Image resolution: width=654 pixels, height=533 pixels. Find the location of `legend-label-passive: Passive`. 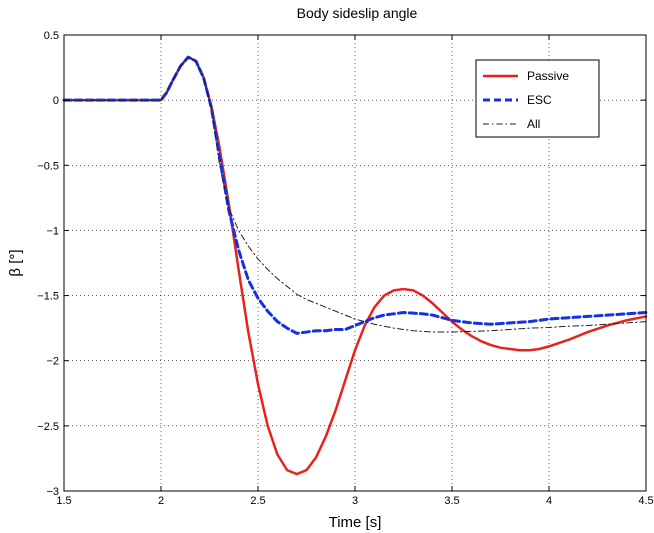

legend-label-passive: Passive is located at coordinates (548, 76).